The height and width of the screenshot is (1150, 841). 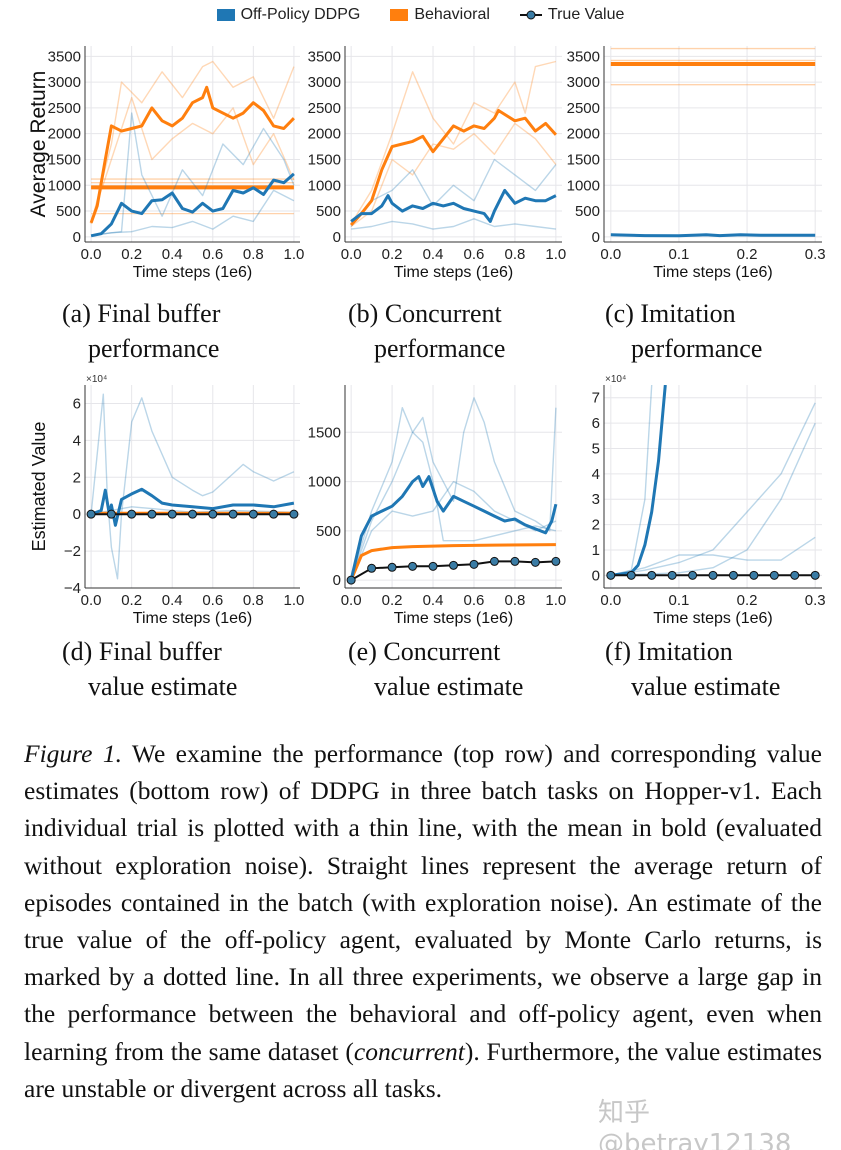 I want to click on y-tick-label: 3500, so click(x=64, y=56).